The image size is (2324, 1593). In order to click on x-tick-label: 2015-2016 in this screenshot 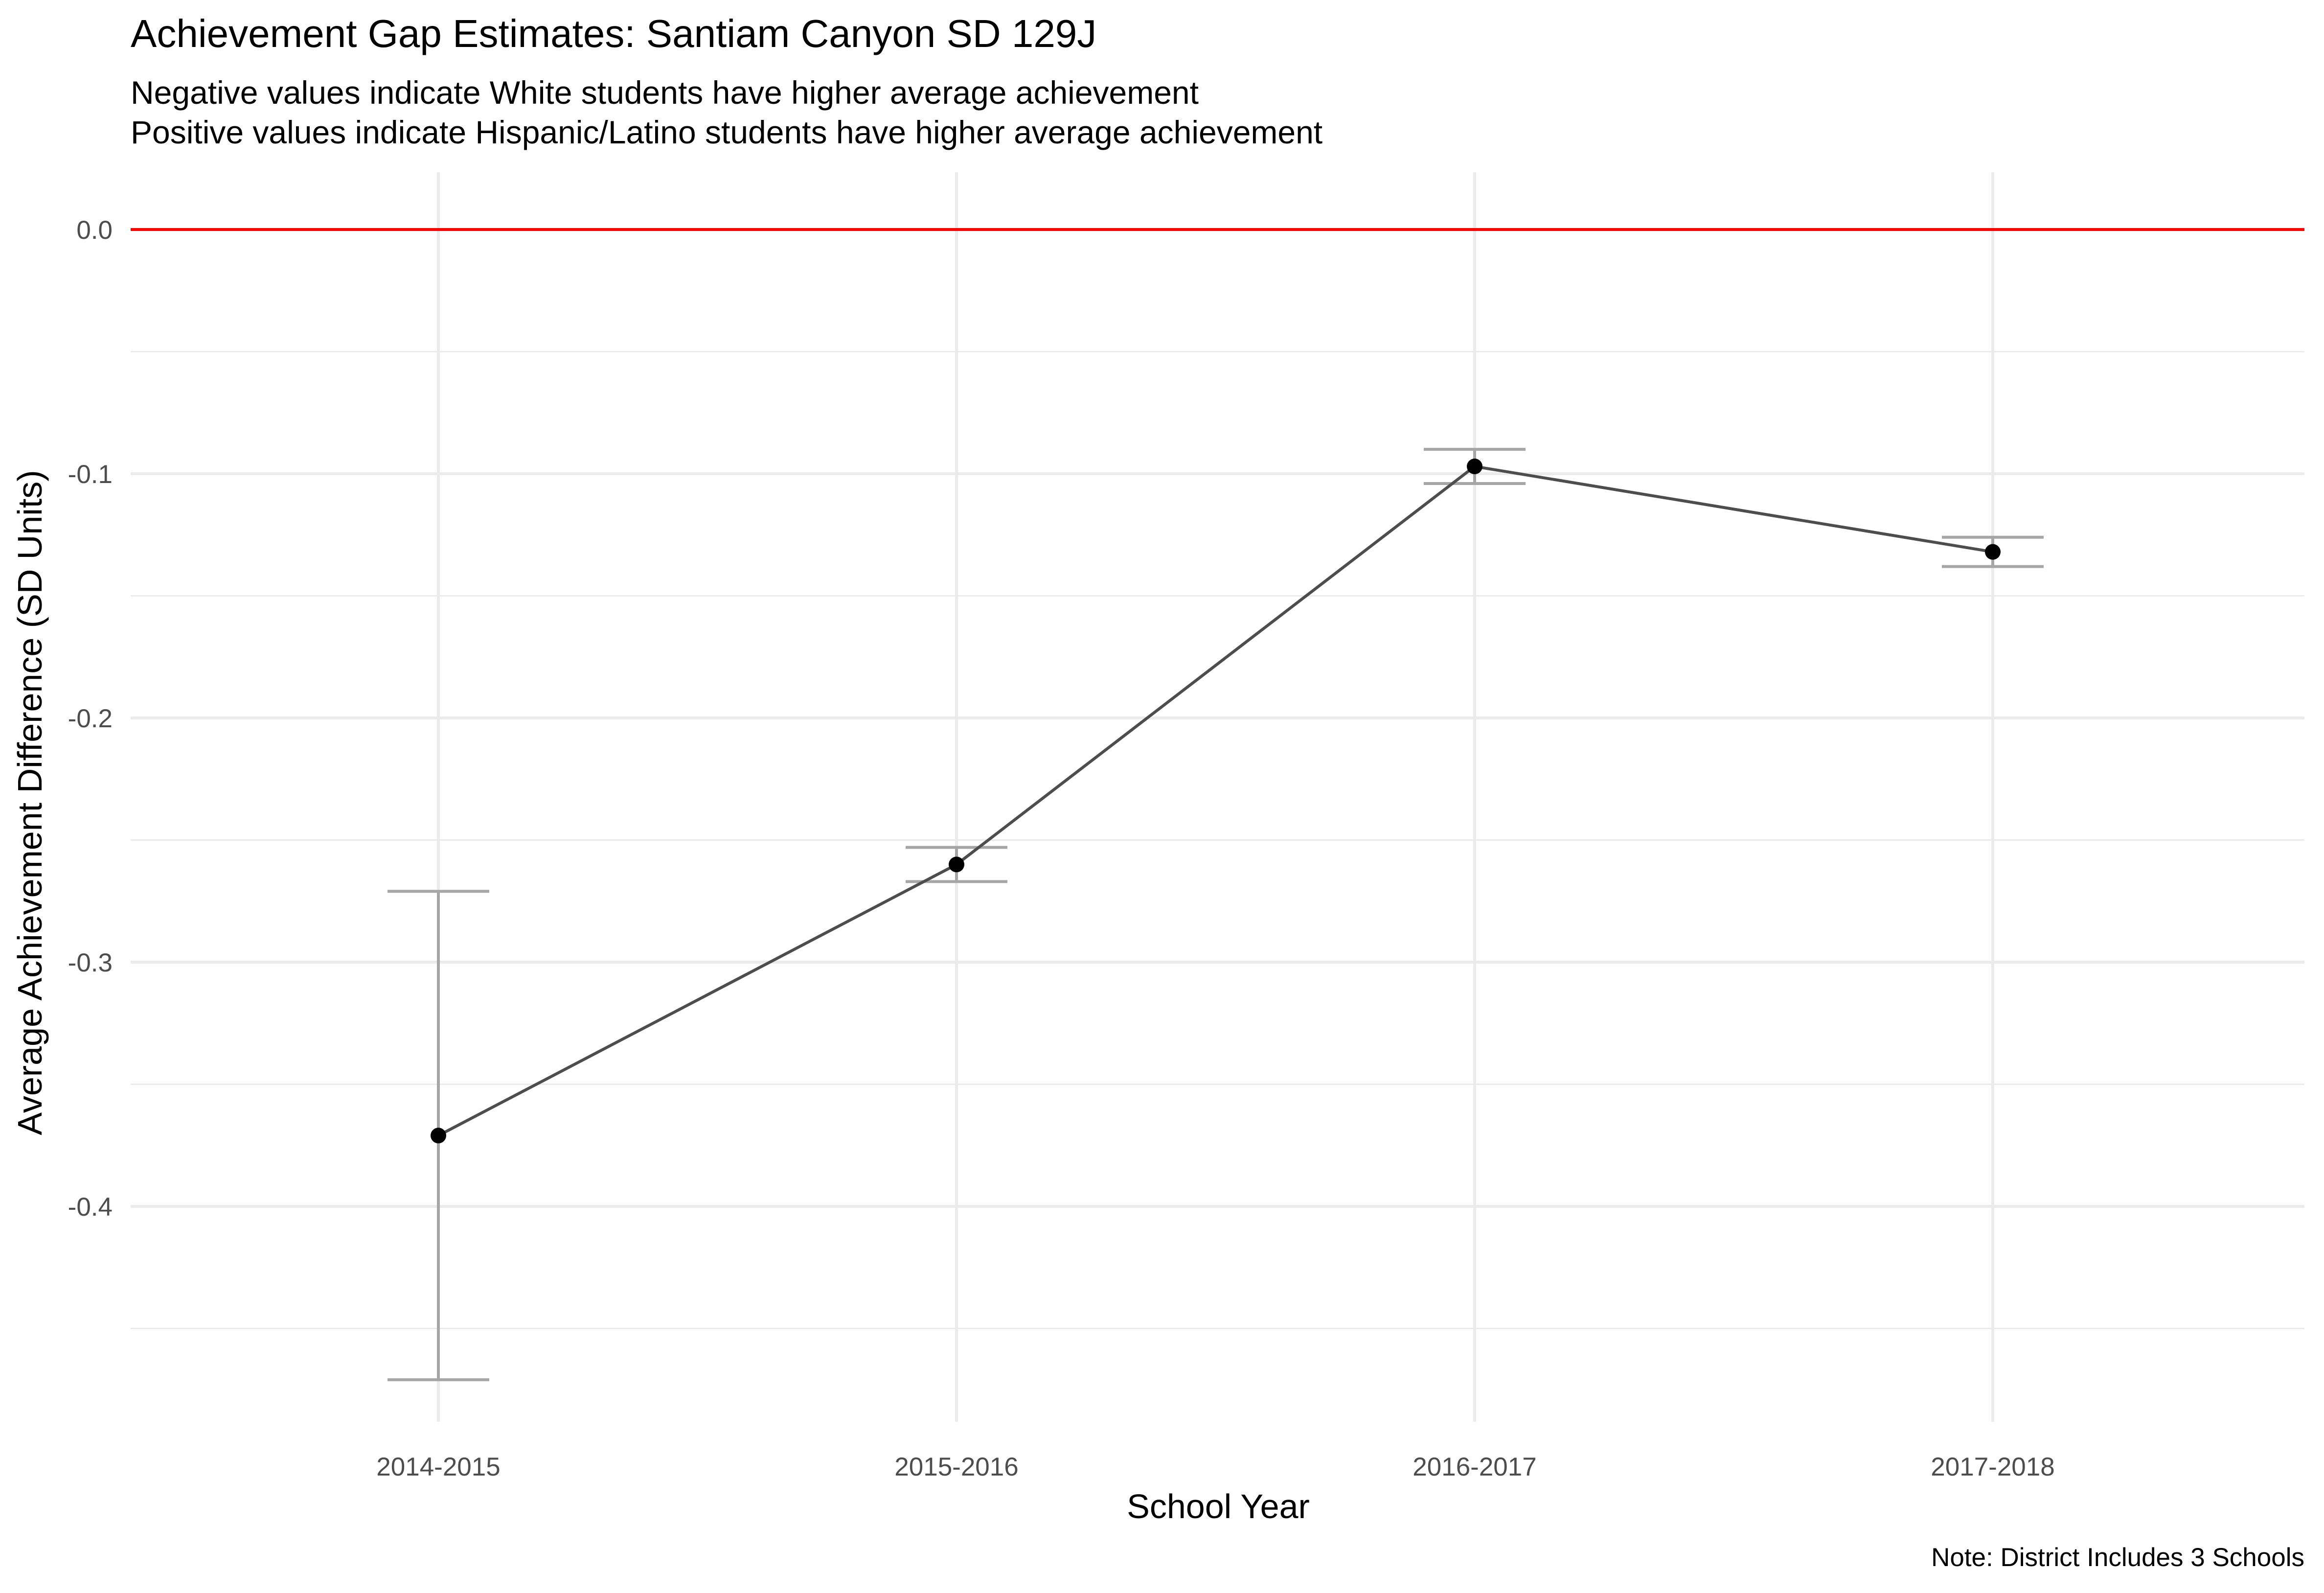, I will do `click(956, 1467)`.